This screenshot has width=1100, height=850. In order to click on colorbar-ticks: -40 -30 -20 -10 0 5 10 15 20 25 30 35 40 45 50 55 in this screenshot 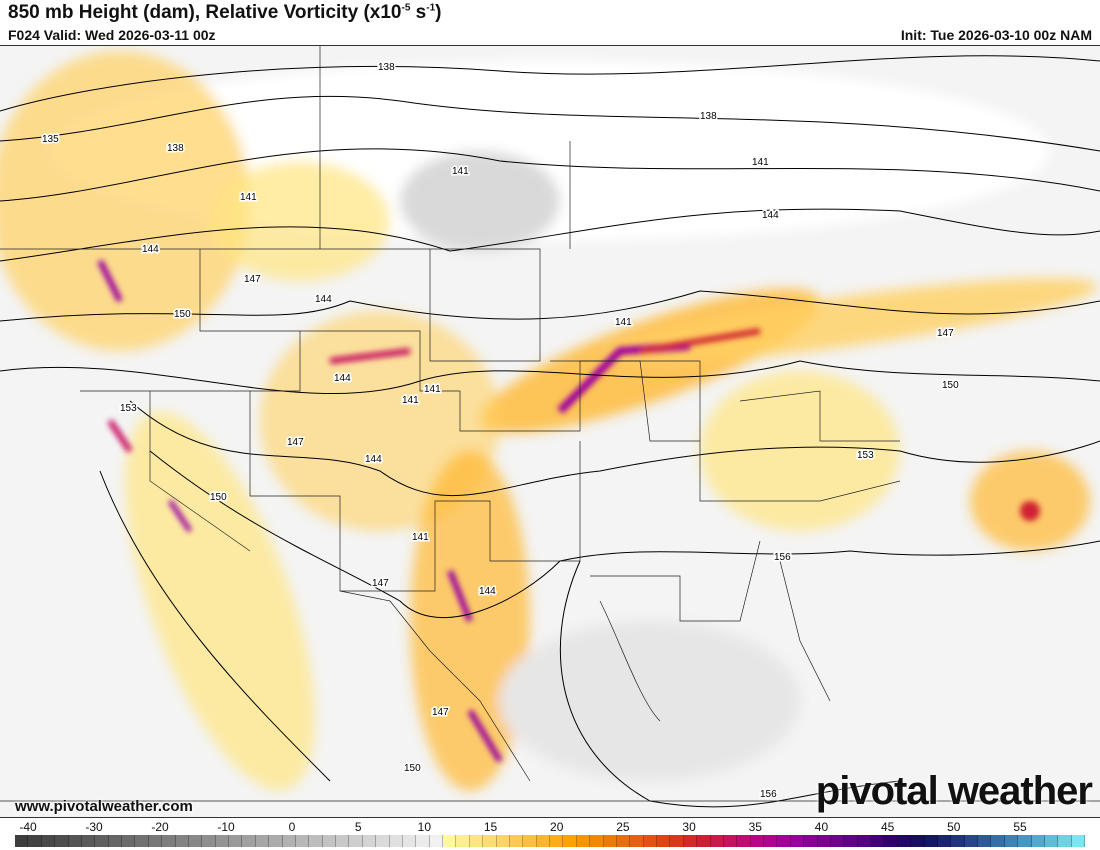, I will do `click(550, 827)`.